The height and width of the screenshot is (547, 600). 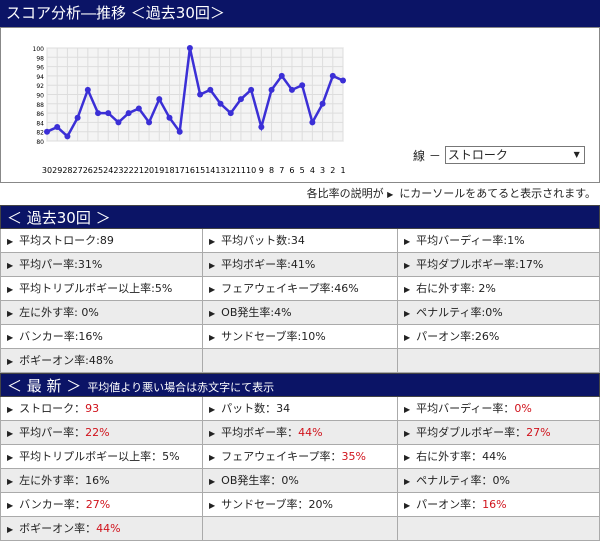 What do you see at coordinates (353, 456) in the screenshot?
I see `item-value: 35%` at bounding box center [353, 456].